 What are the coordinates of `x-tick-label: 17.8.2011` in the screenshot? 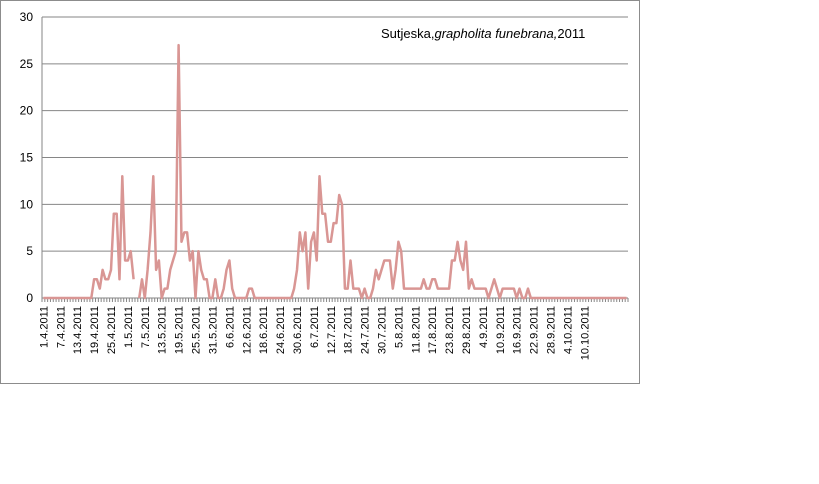 It's located at (433, 330).